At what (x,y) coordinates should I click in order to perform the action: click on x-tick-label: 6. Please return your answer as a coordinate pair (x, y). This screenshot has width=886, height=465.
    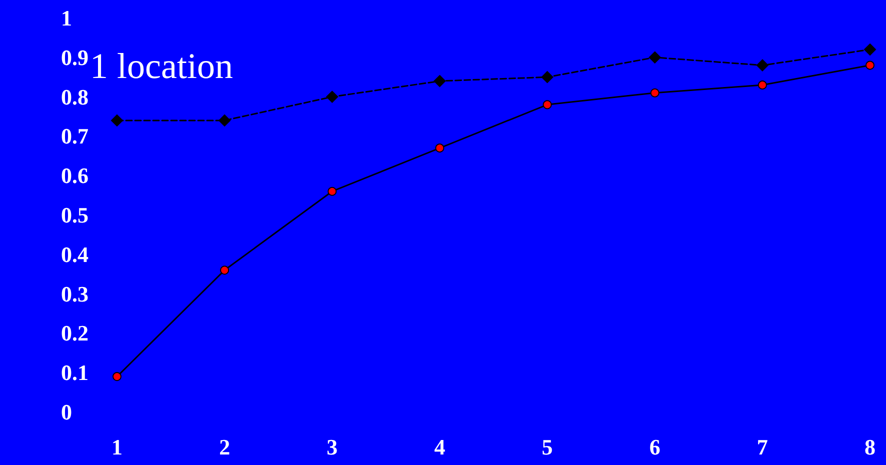
    Looking at the image, I should click on (654, 447).